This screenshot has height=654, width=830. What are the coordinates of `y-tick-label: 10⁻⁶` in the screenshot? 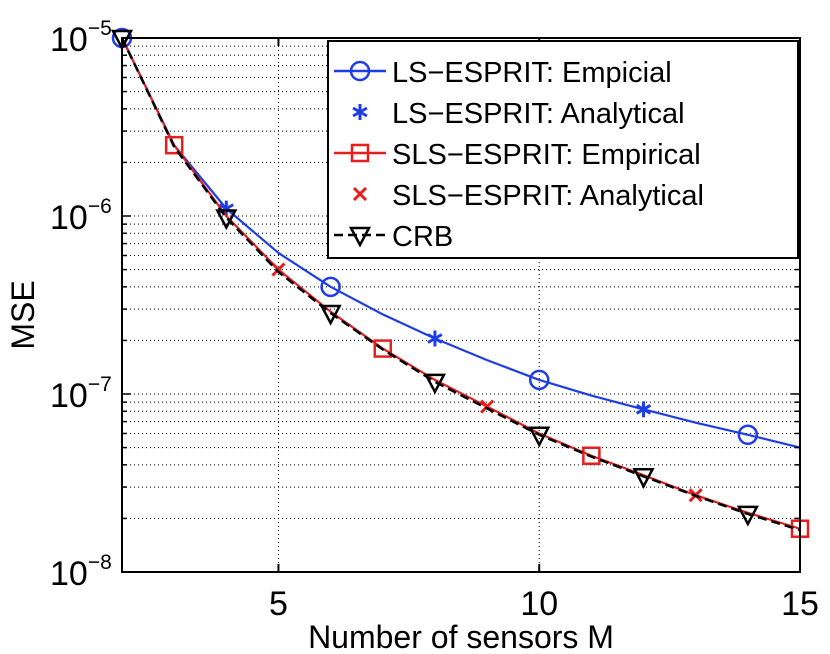 It's located at (81, 216).